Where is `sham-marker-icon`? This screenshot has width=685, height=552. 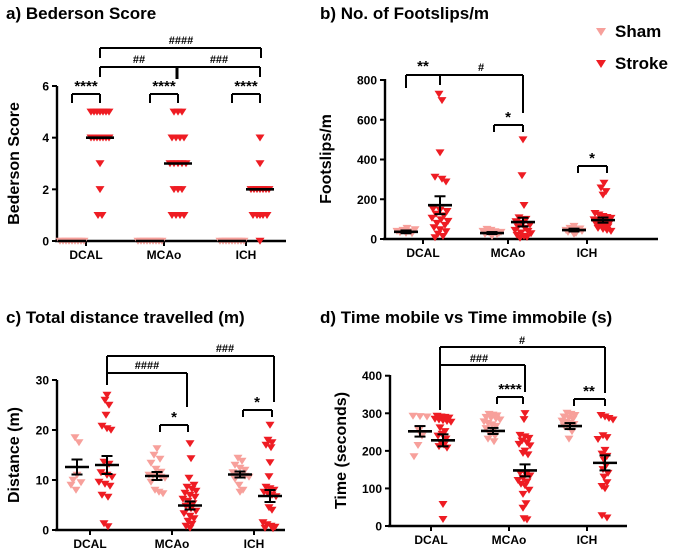
sham-marker-icon is located at coordinates (601, 32).